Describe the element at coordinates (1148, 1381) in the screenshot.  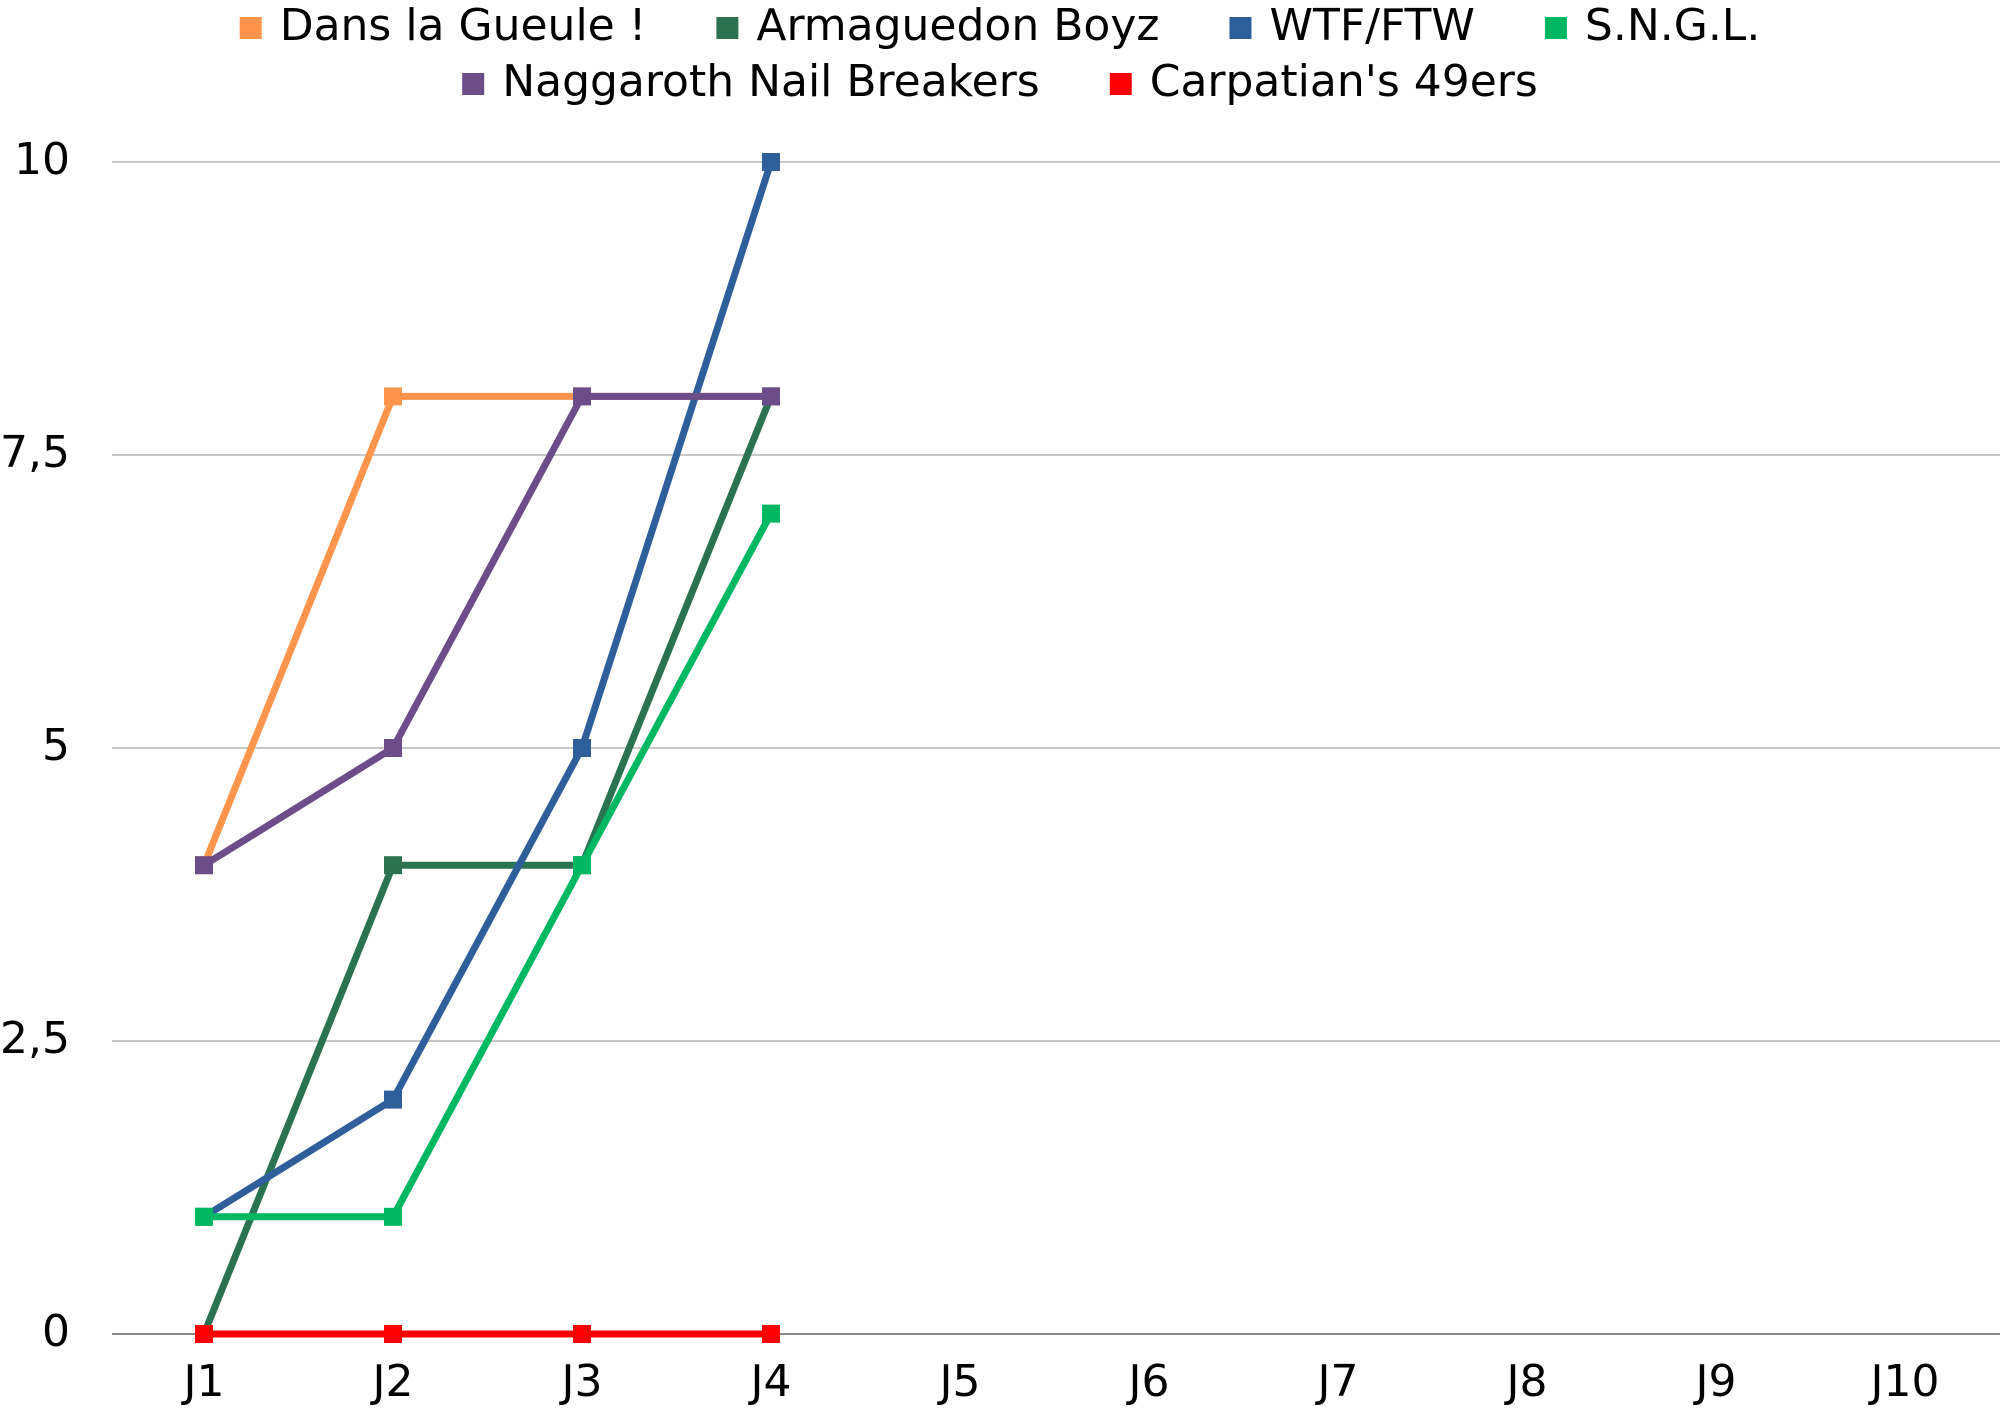
I see `x-tick-label: J6` at that location.